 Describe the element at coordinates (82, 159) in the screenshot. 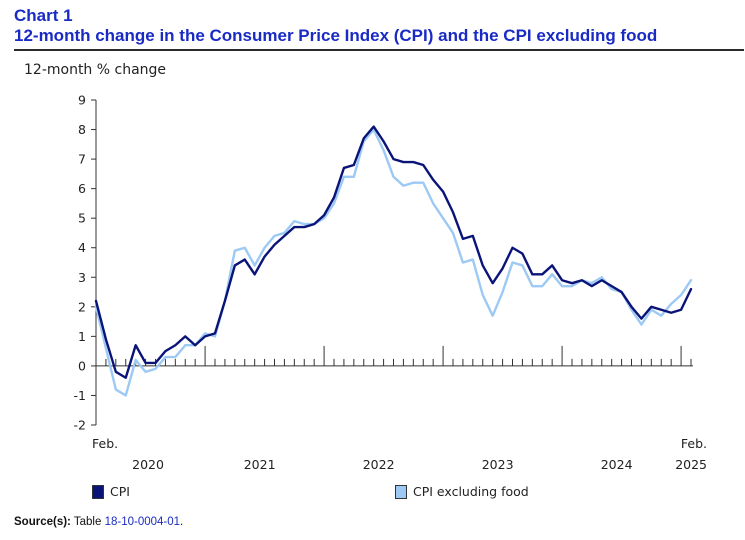

I see `y-tick-label: 7` at that location.